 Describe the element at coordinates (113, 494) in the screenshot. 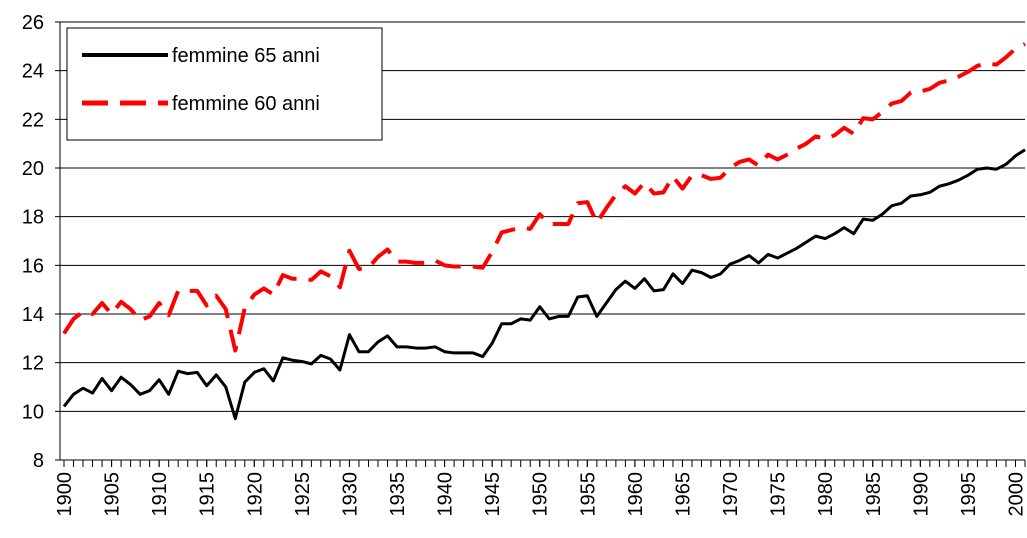

I see `x-tick-label: 1905` at that location.